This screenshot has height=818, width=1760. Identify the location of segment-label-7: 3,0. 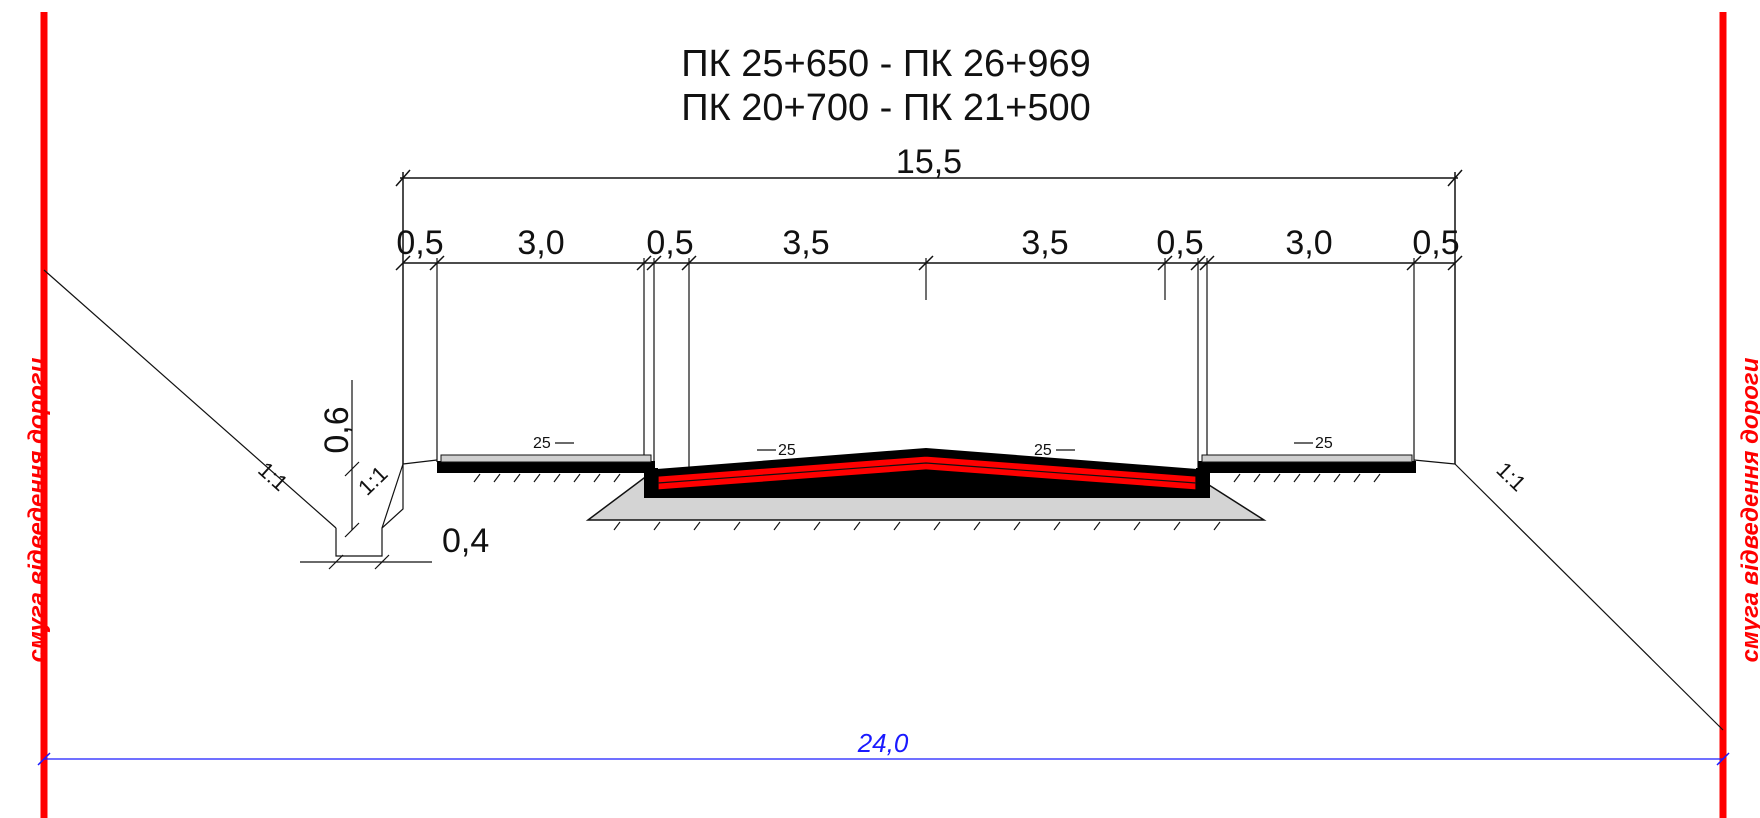
(1308, 243).